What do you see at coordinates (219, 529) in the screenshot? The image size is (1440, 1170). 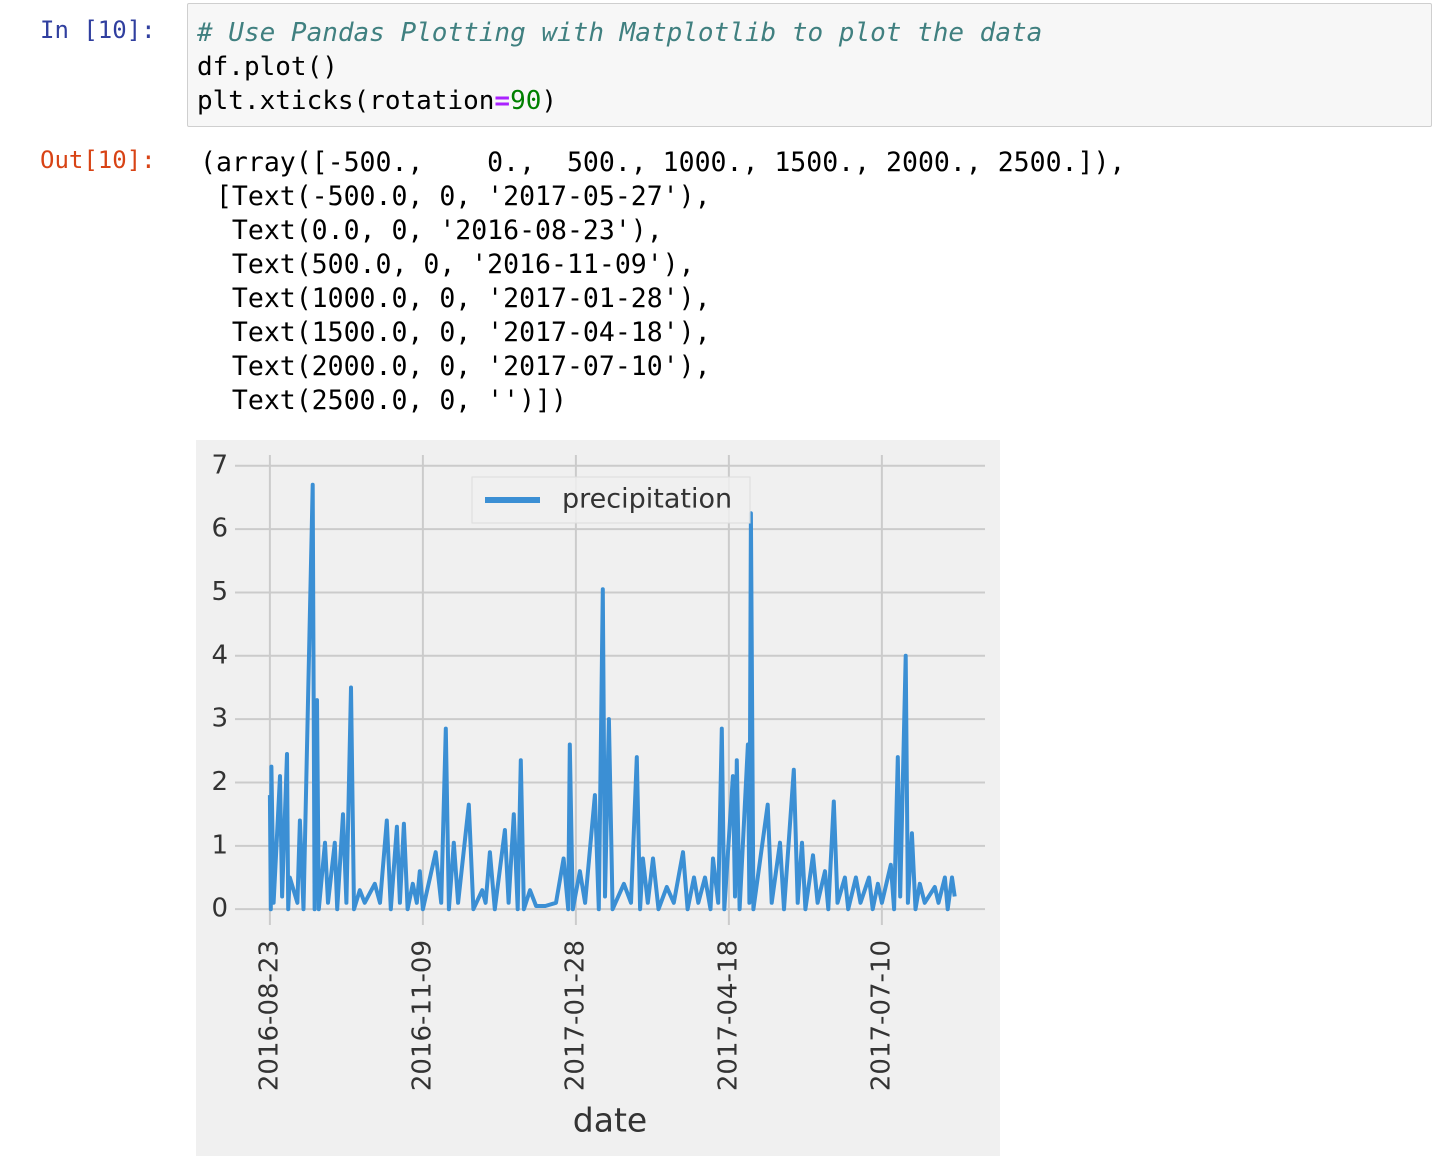 I see `y-tick-label: 6` at bounding box center [219, 529].